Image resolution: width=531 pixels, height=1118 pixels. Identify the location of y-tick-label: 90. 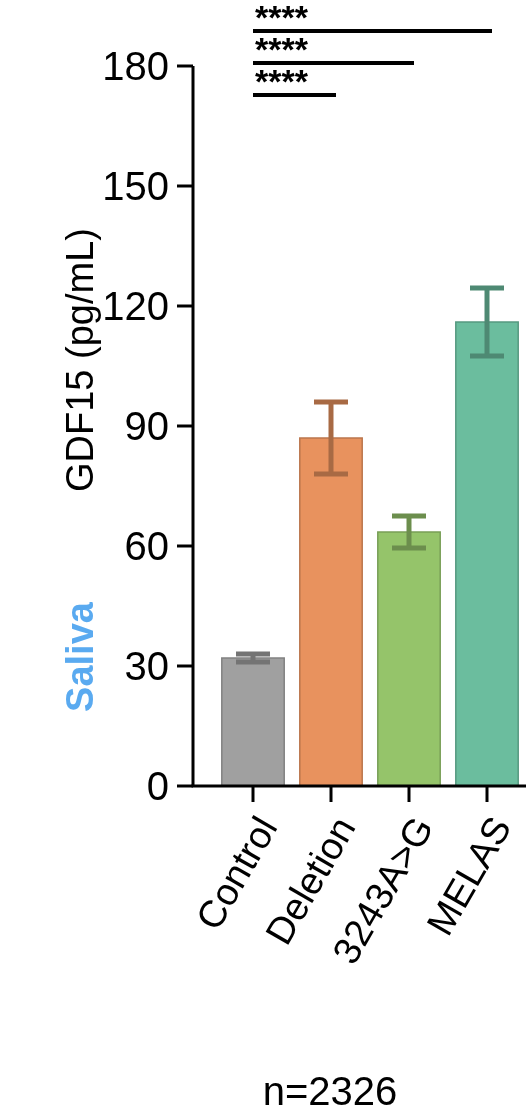
(146, 426).